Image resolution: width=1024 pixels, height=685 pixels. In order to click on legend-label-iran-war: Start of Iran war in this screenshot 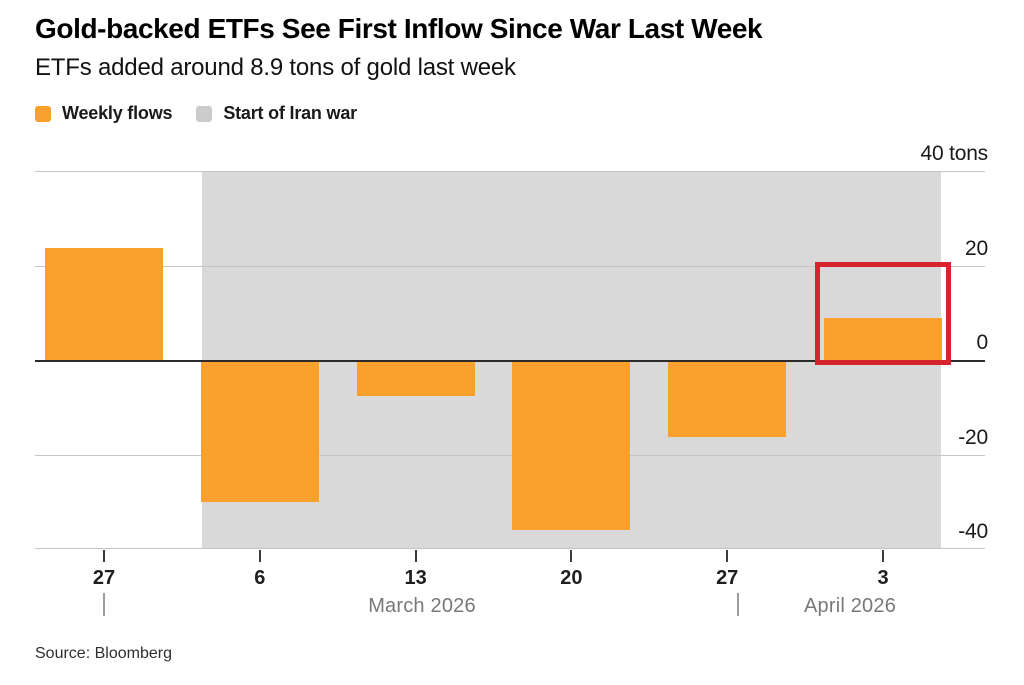, I will do `click(290, 113)`.